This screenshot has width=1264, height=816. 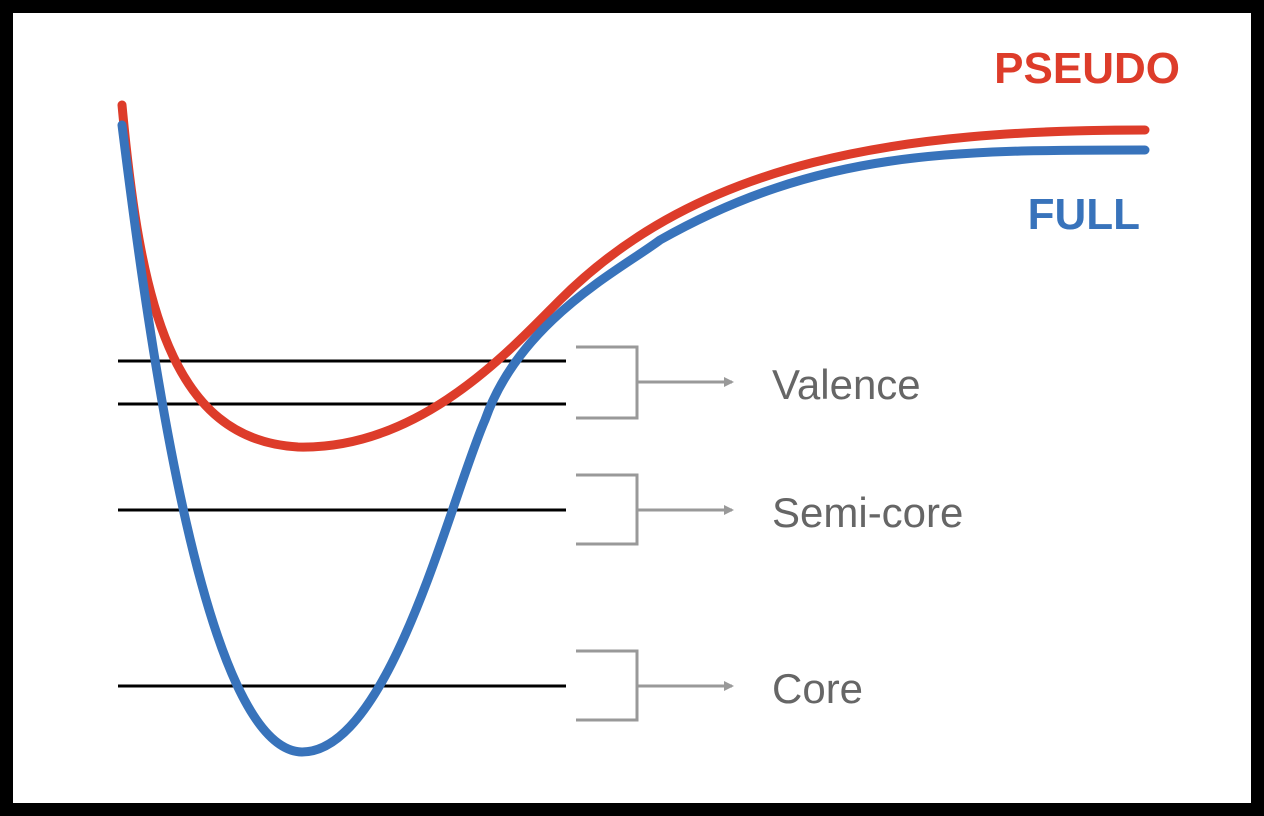 I want to click on valence-label: Valence, so click(x=846, y=384).